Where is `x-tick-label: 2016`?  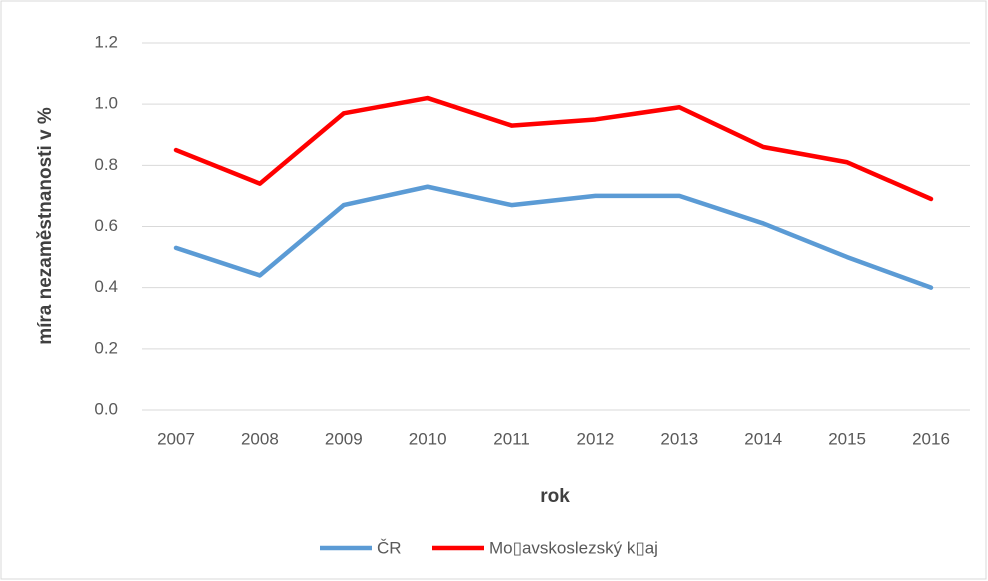 x-tick-label: 2016 is located at coordinates (931, 438).